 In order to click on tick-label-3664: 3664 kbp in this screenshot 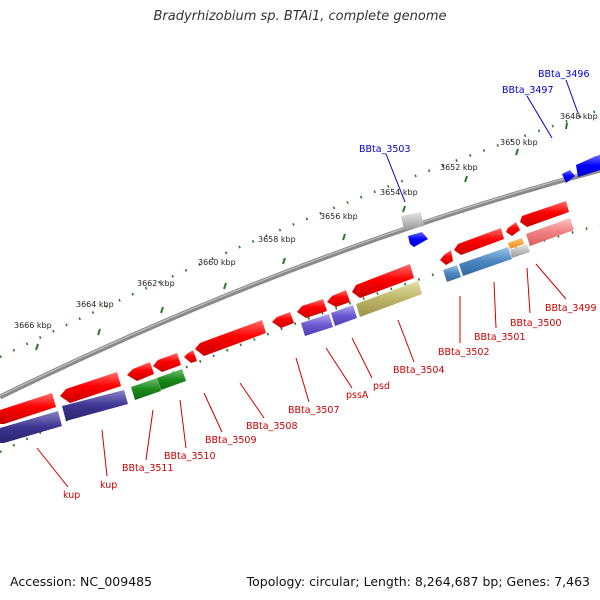, I will do `click(95, 304)`.